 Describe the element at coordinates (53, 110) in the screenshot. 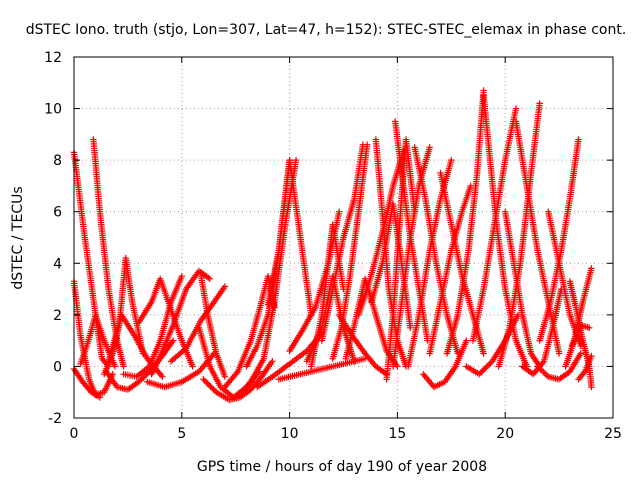

I see `y-tick-label: 10` at that location.